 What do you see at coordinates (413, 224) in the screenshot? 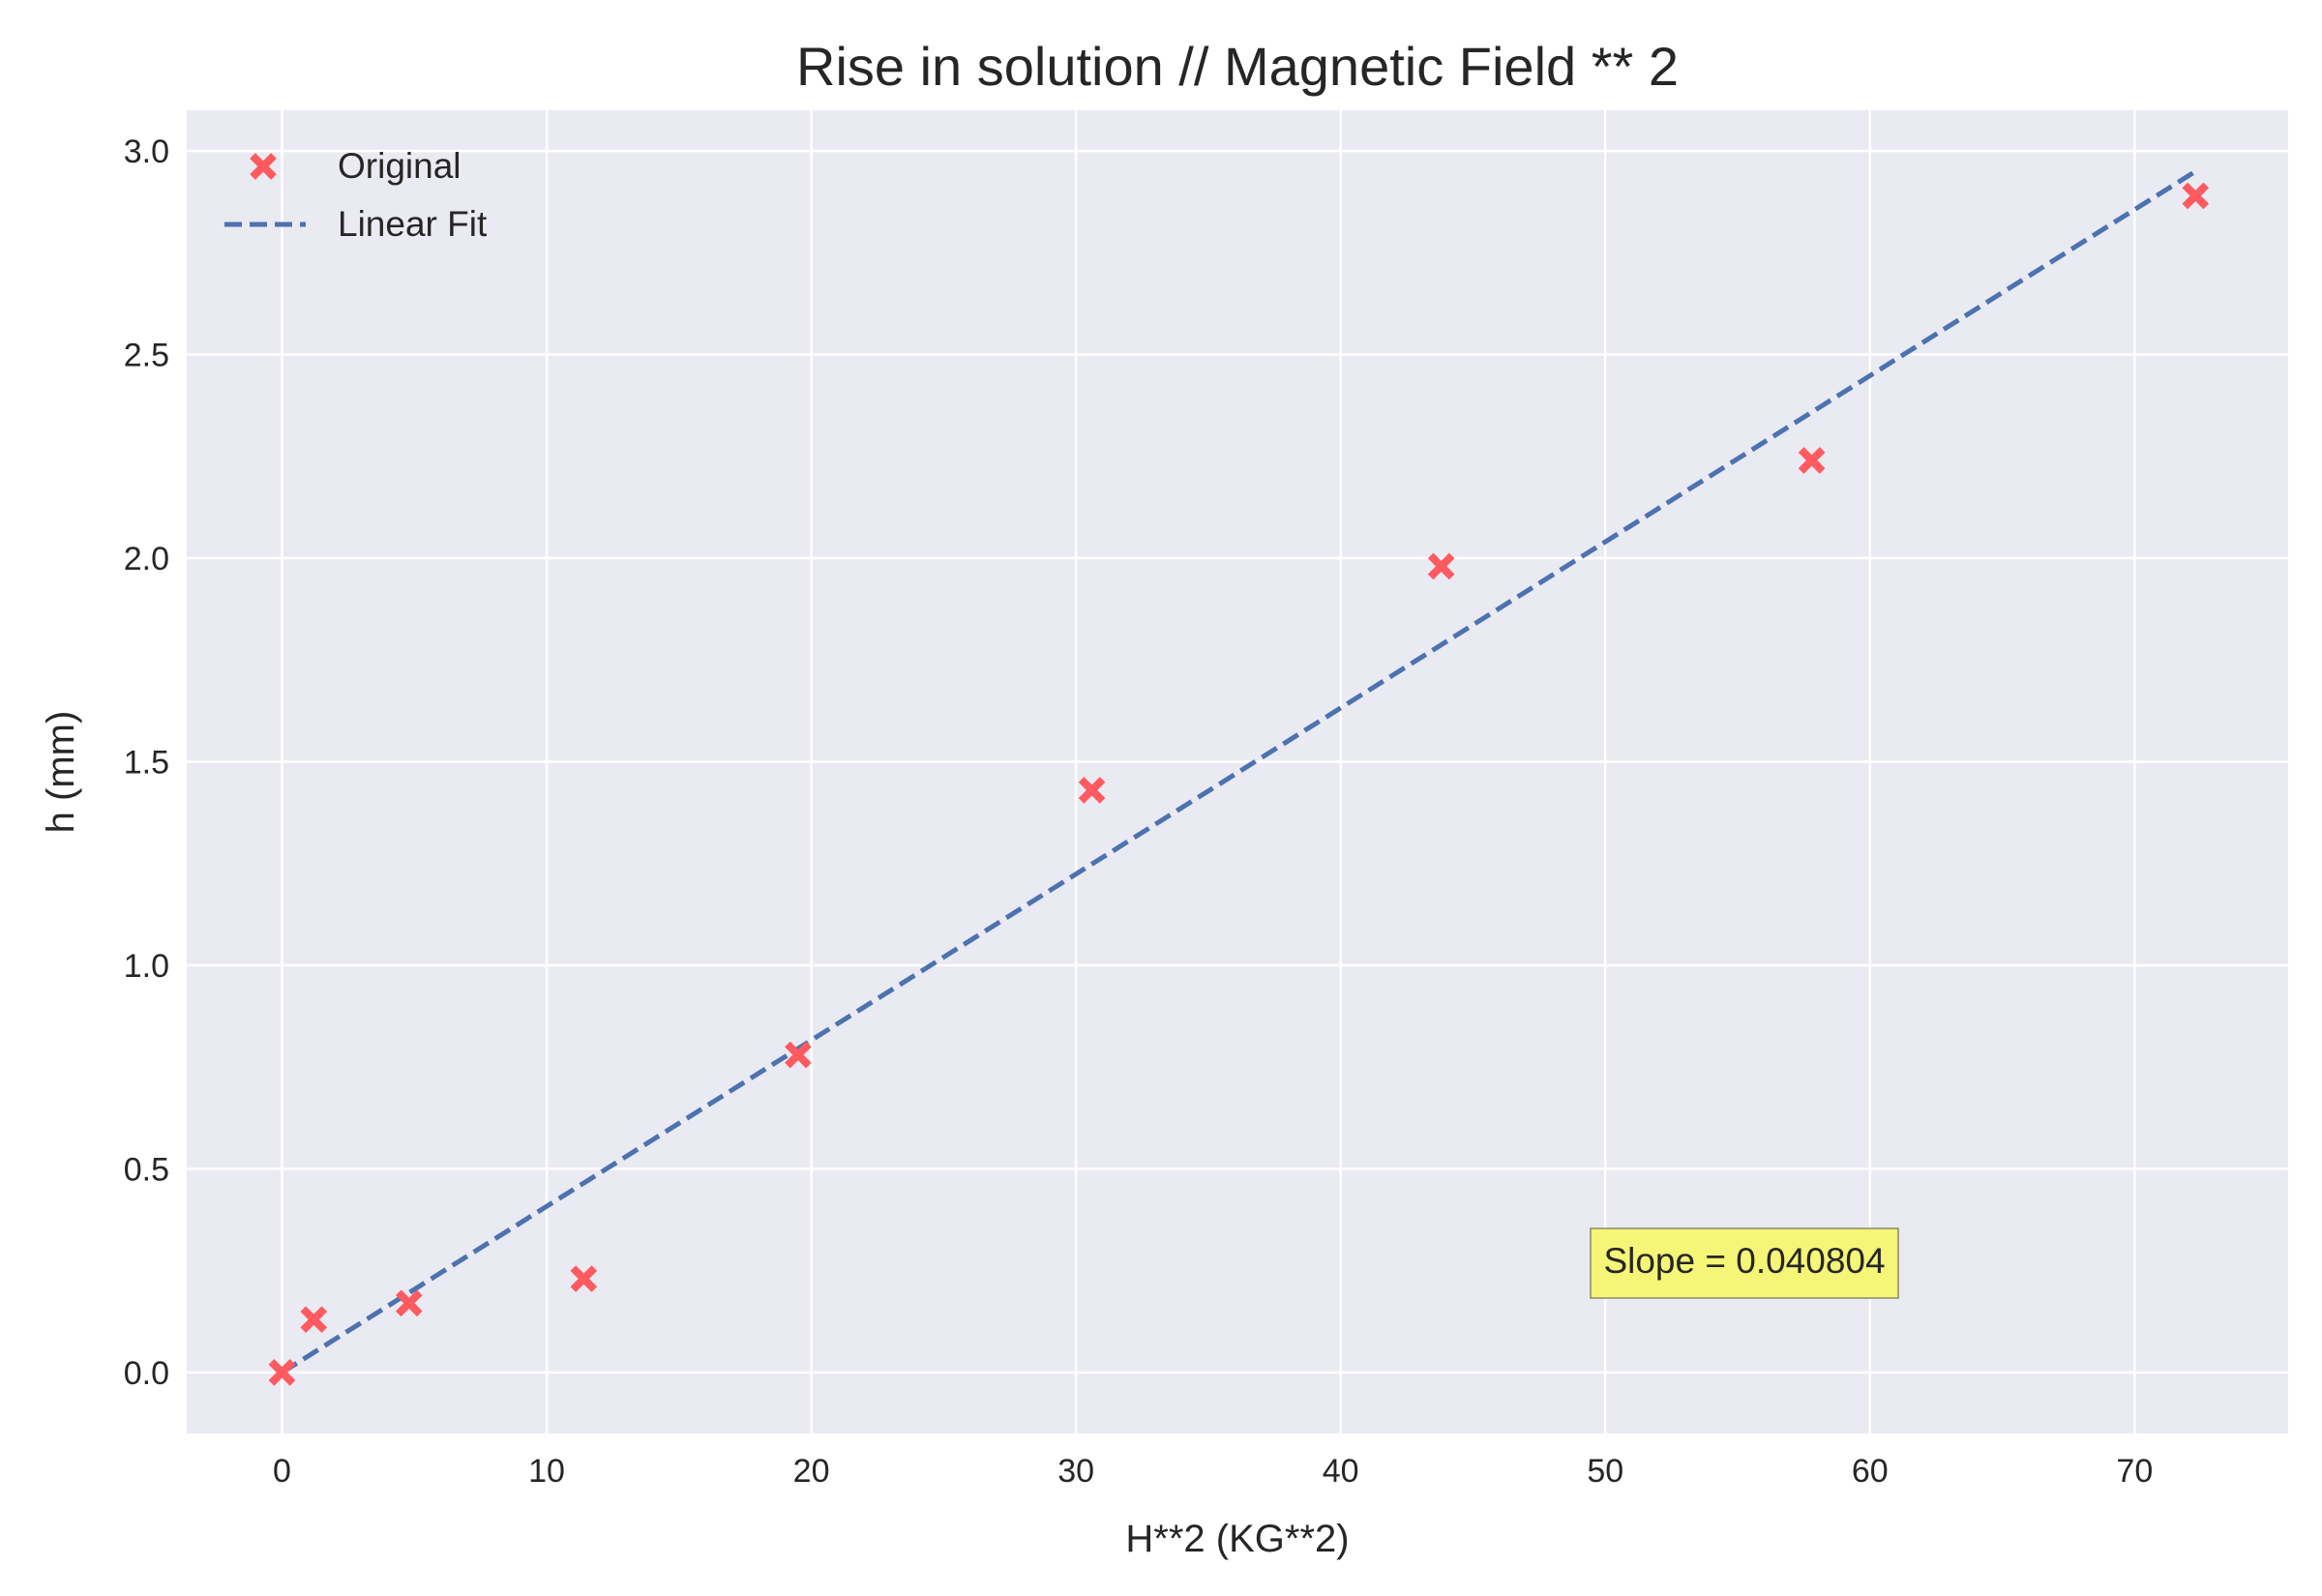
I see `legend-label-linear-fit: Linear Fit` at bounding box center [413, 224].